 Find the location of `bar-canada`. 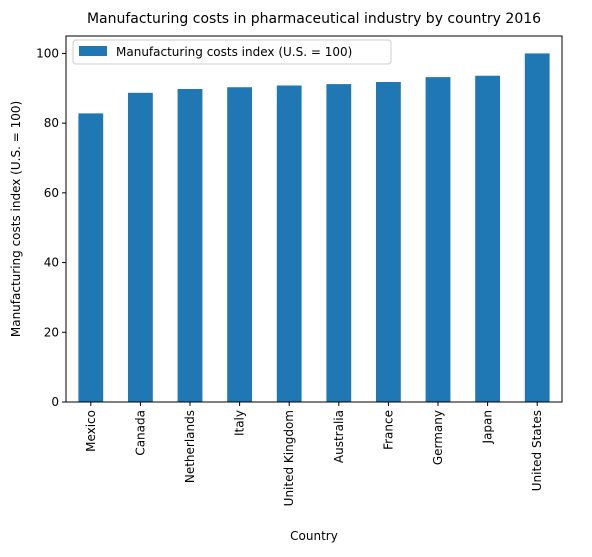

bar-canada is located at coordinates (140, 247).